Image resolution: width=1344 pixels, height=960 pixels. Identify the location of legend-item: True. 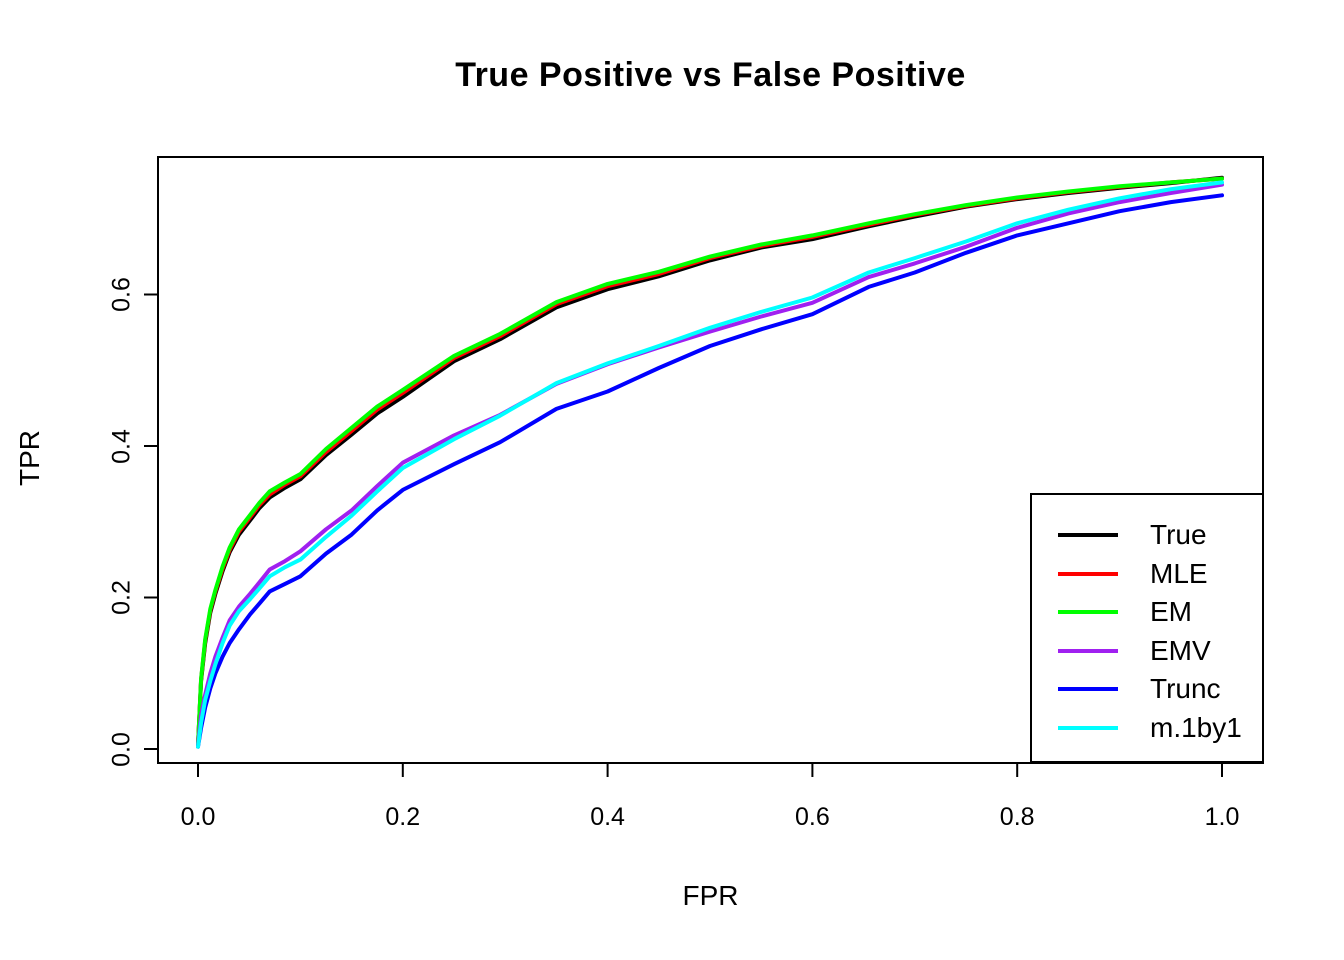
(1147, 535).